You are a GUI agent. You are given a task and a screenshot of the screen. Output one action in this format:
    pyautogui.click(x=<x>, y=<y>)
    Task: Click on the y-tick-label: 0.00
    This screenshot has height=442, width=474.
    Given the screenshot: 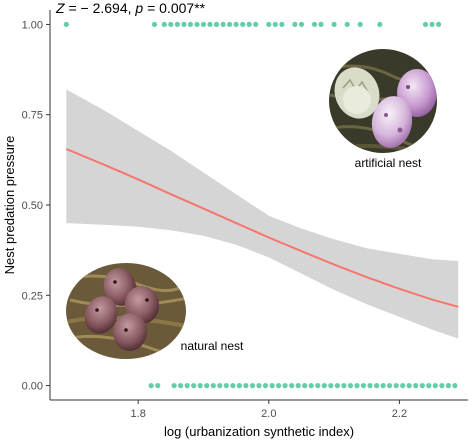 What is the action you would take?
    pyautogui.click(x=32, y=387)
    